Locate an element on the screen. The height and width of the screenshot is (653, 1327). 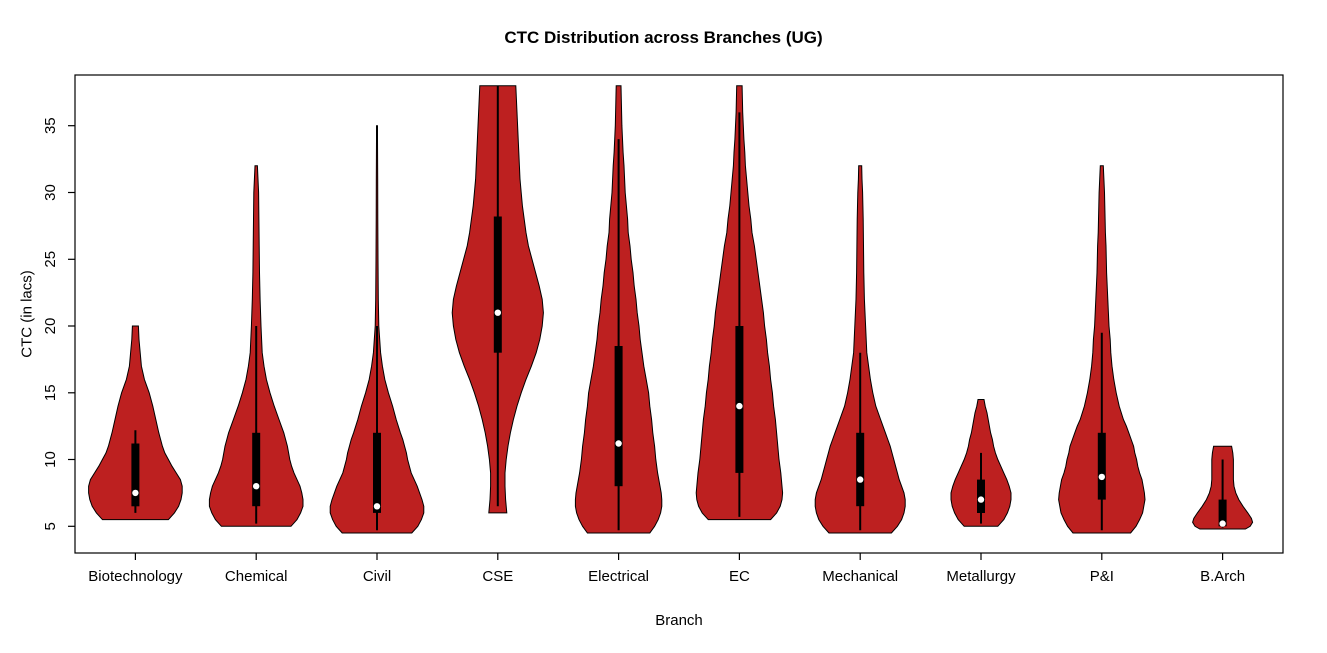
violin-Metallurgy is located at coordinates (981, 463).